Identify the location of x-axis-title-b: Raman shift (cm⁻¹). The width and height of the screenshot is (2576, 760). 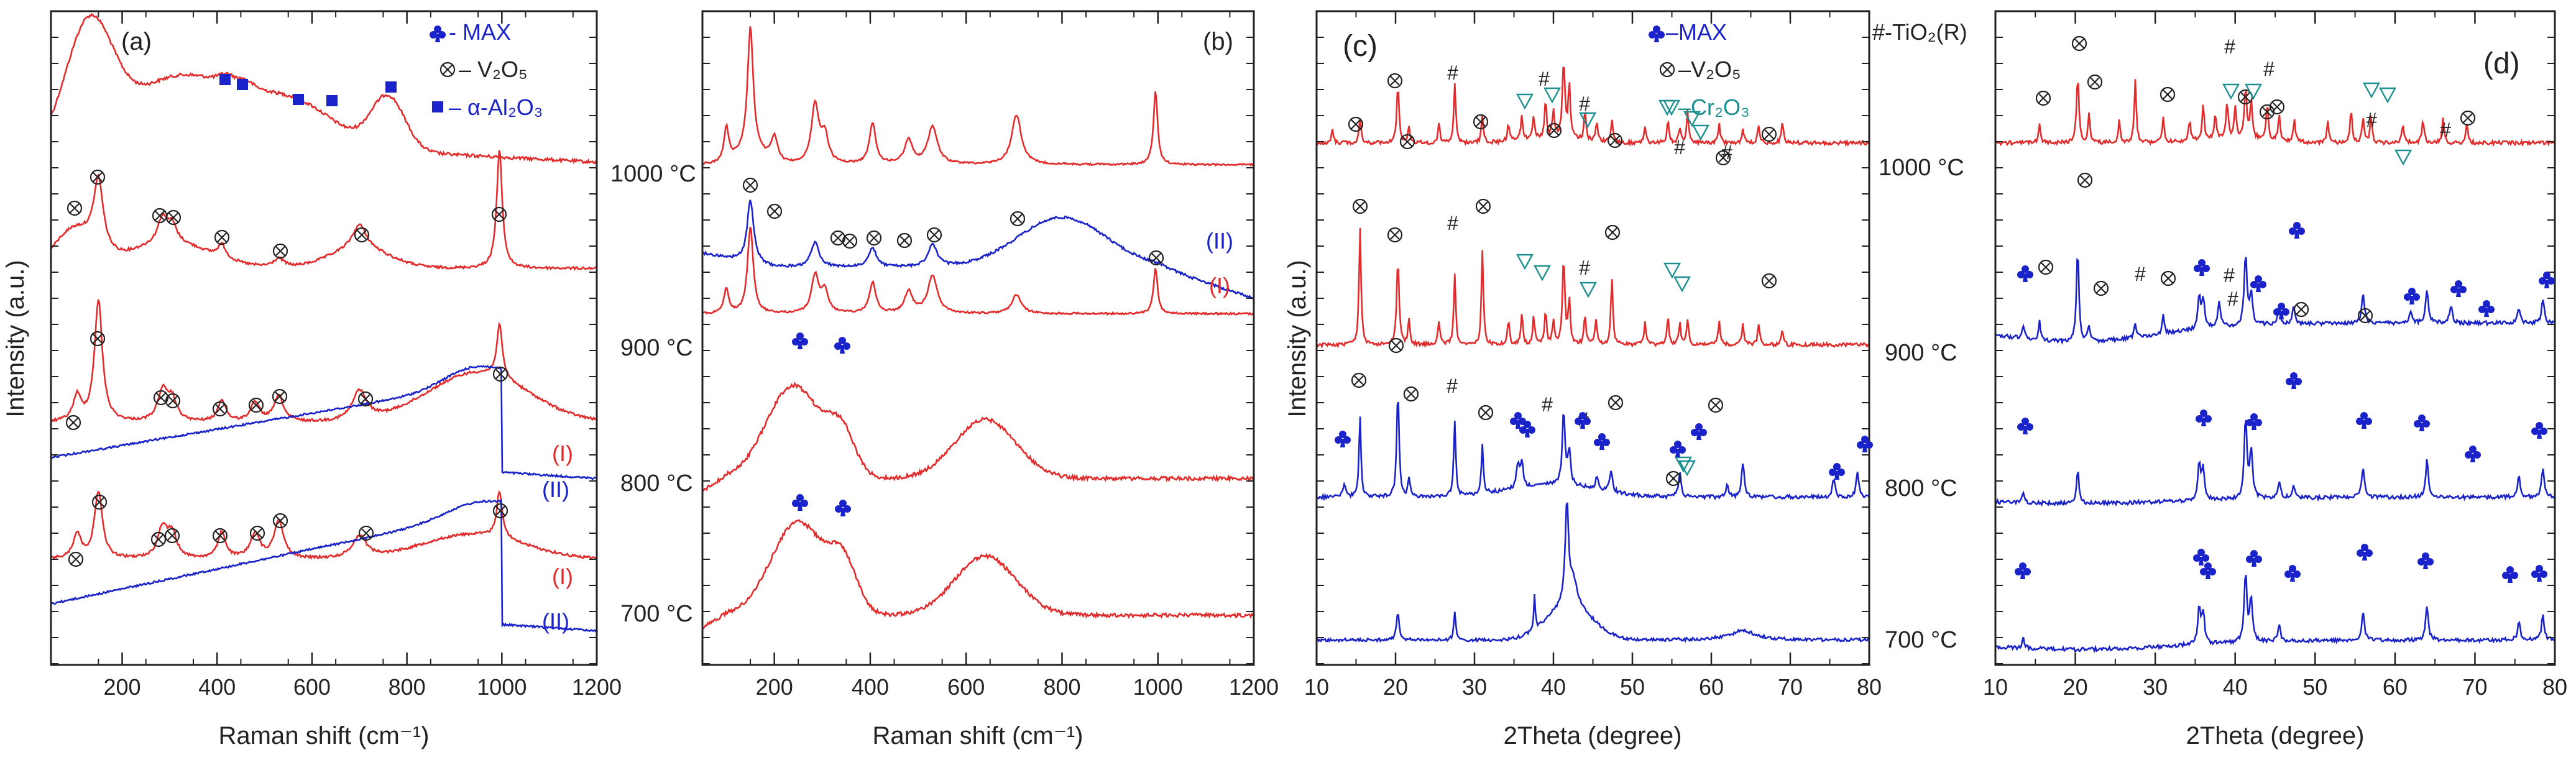
(978, 735).